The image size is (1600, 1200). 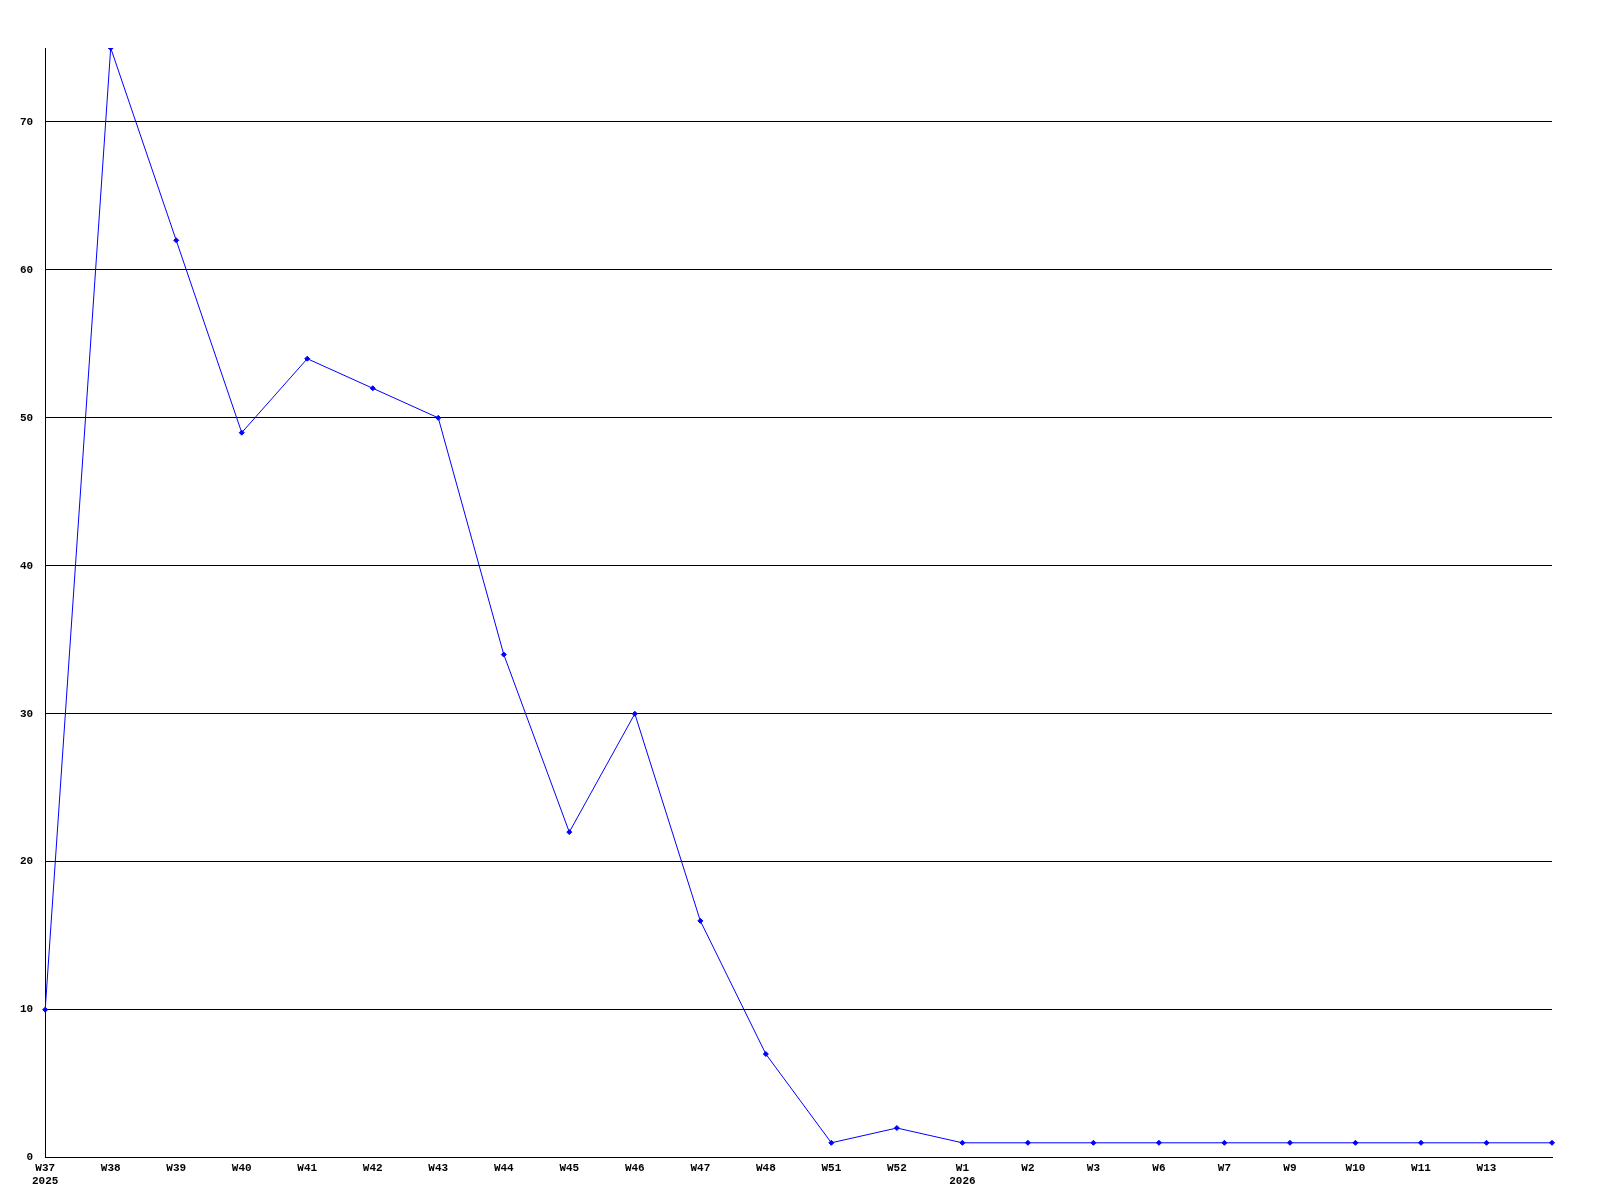 What do you see at coordinates (504, 1167) in the screenshot?
I see `x-tick-label: W44` at bounding box center [504, 1167].